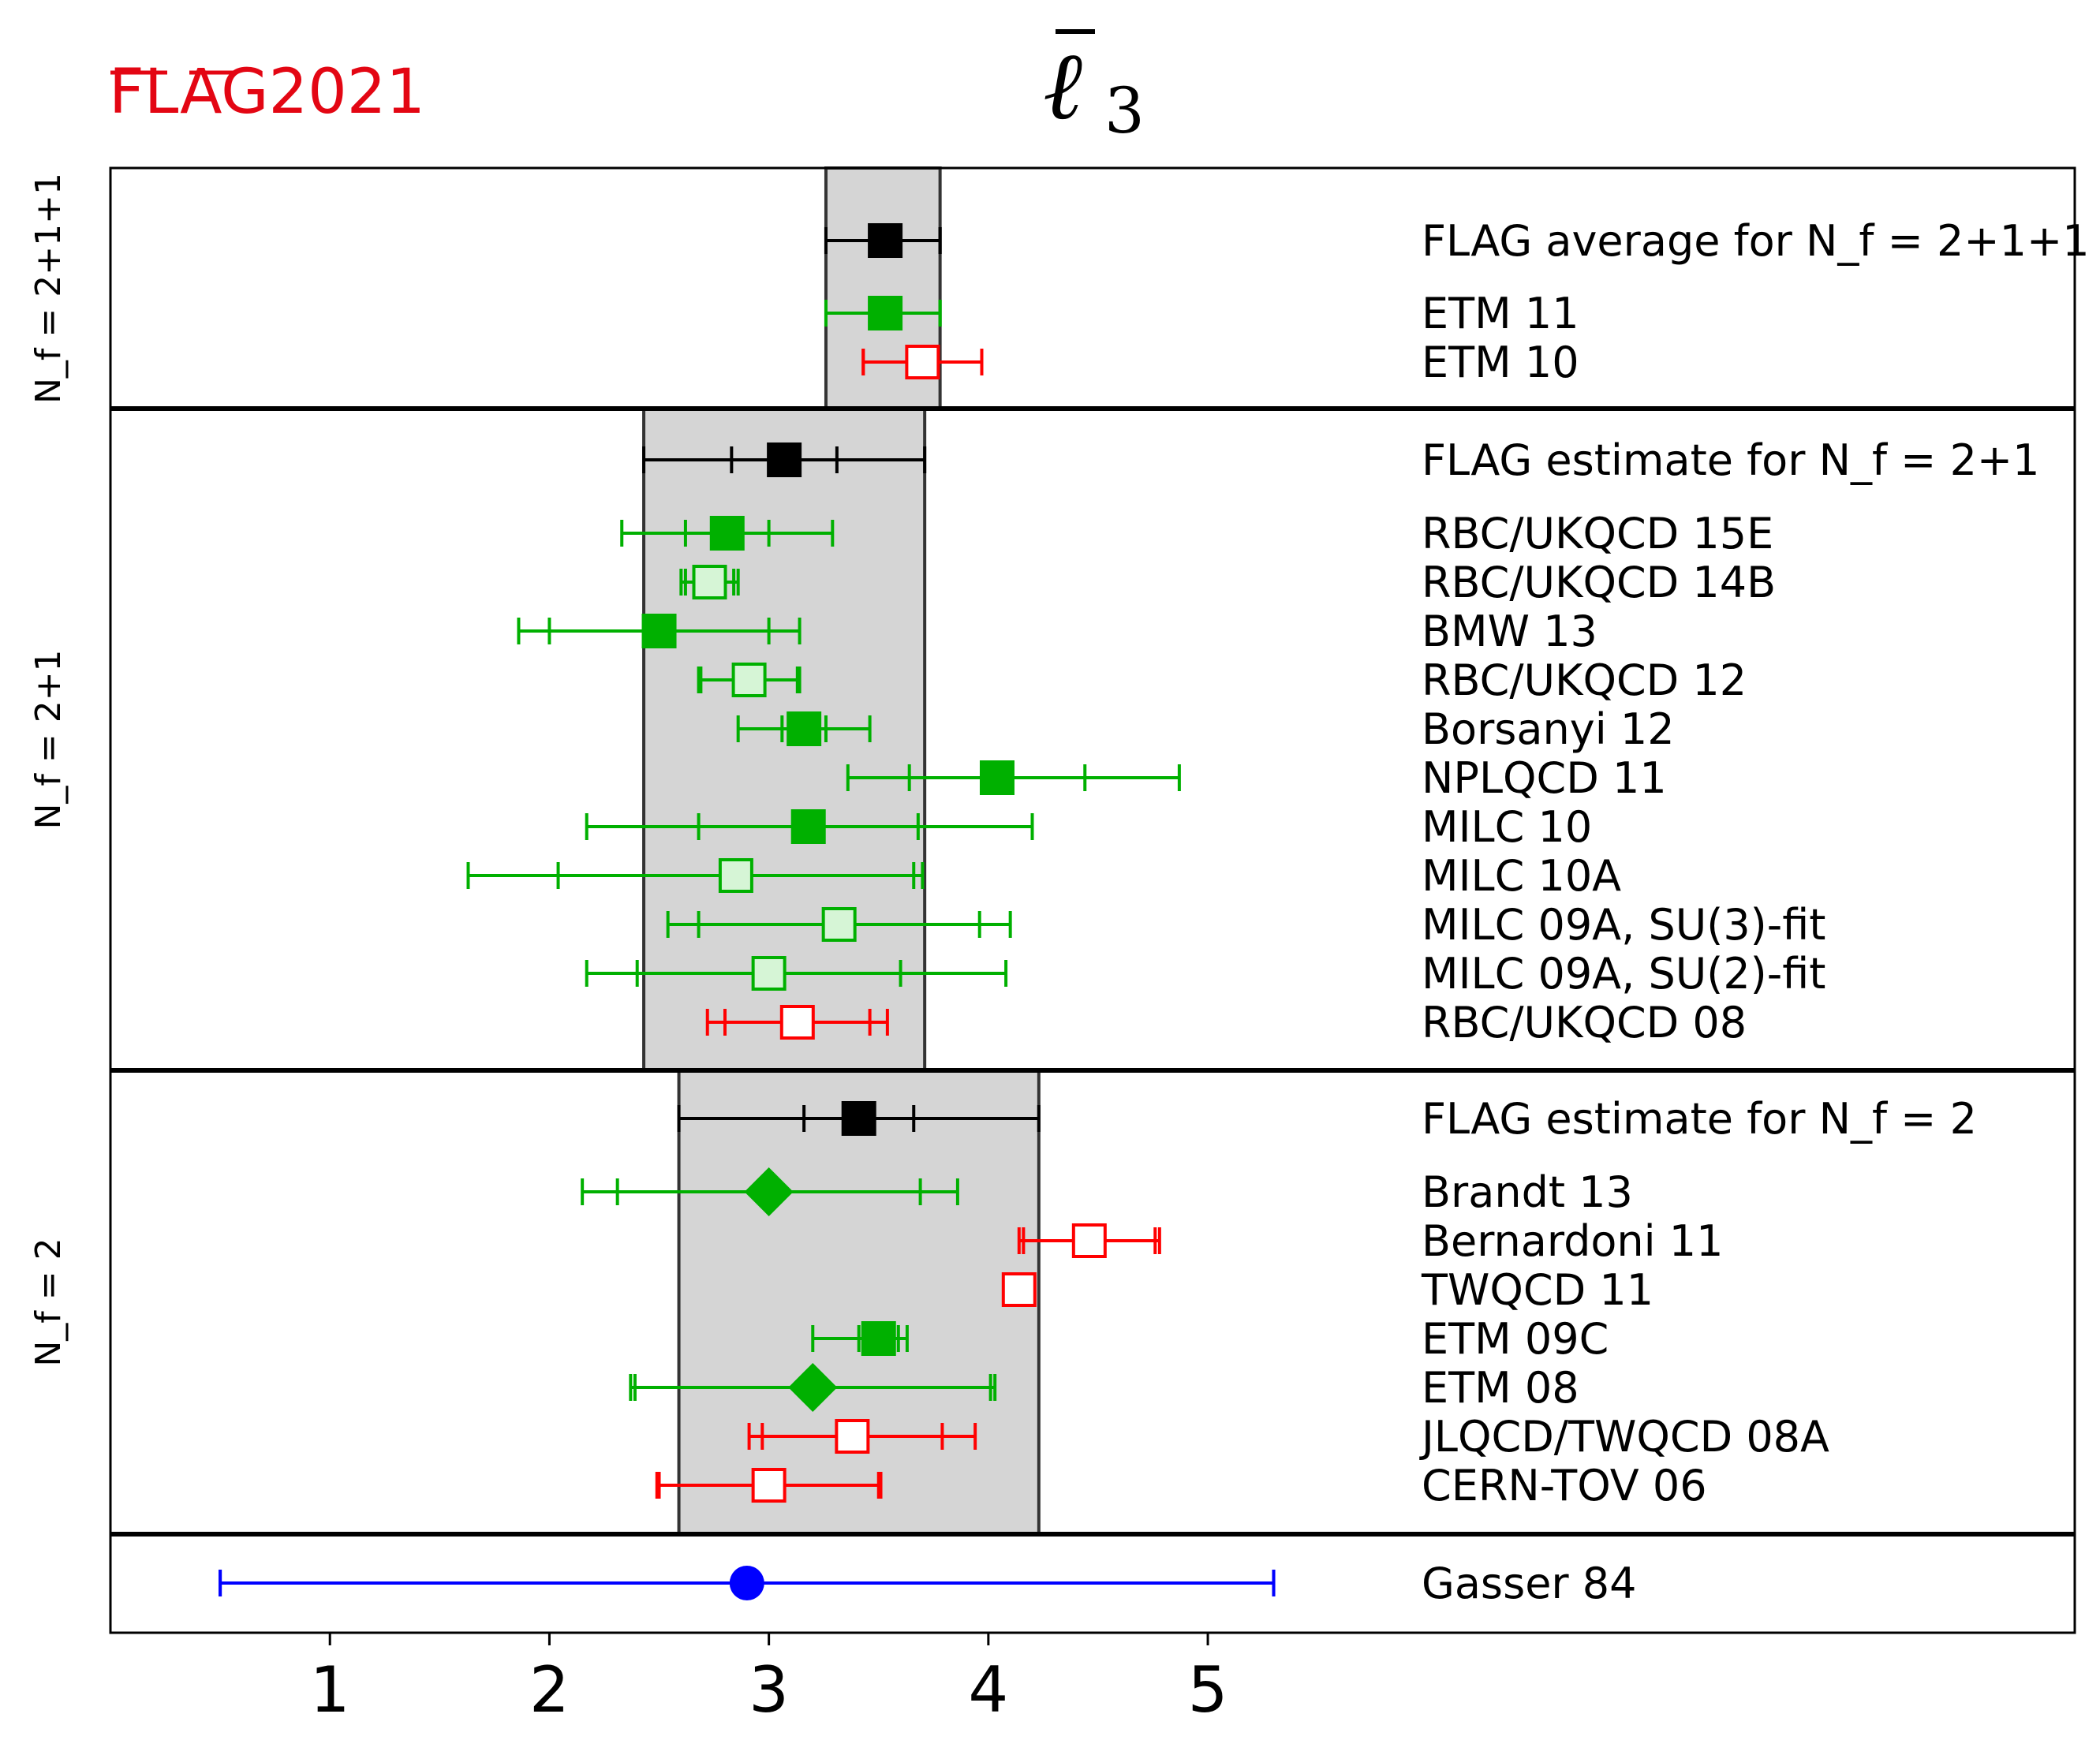 This screenshot has width=2100, height=1755. What do you see at coordinates (1181, 1485) in the screenshot?
I see `data-row-cern-tov-06: CERN-TOV 06` at bounding box center [1181, 1485].